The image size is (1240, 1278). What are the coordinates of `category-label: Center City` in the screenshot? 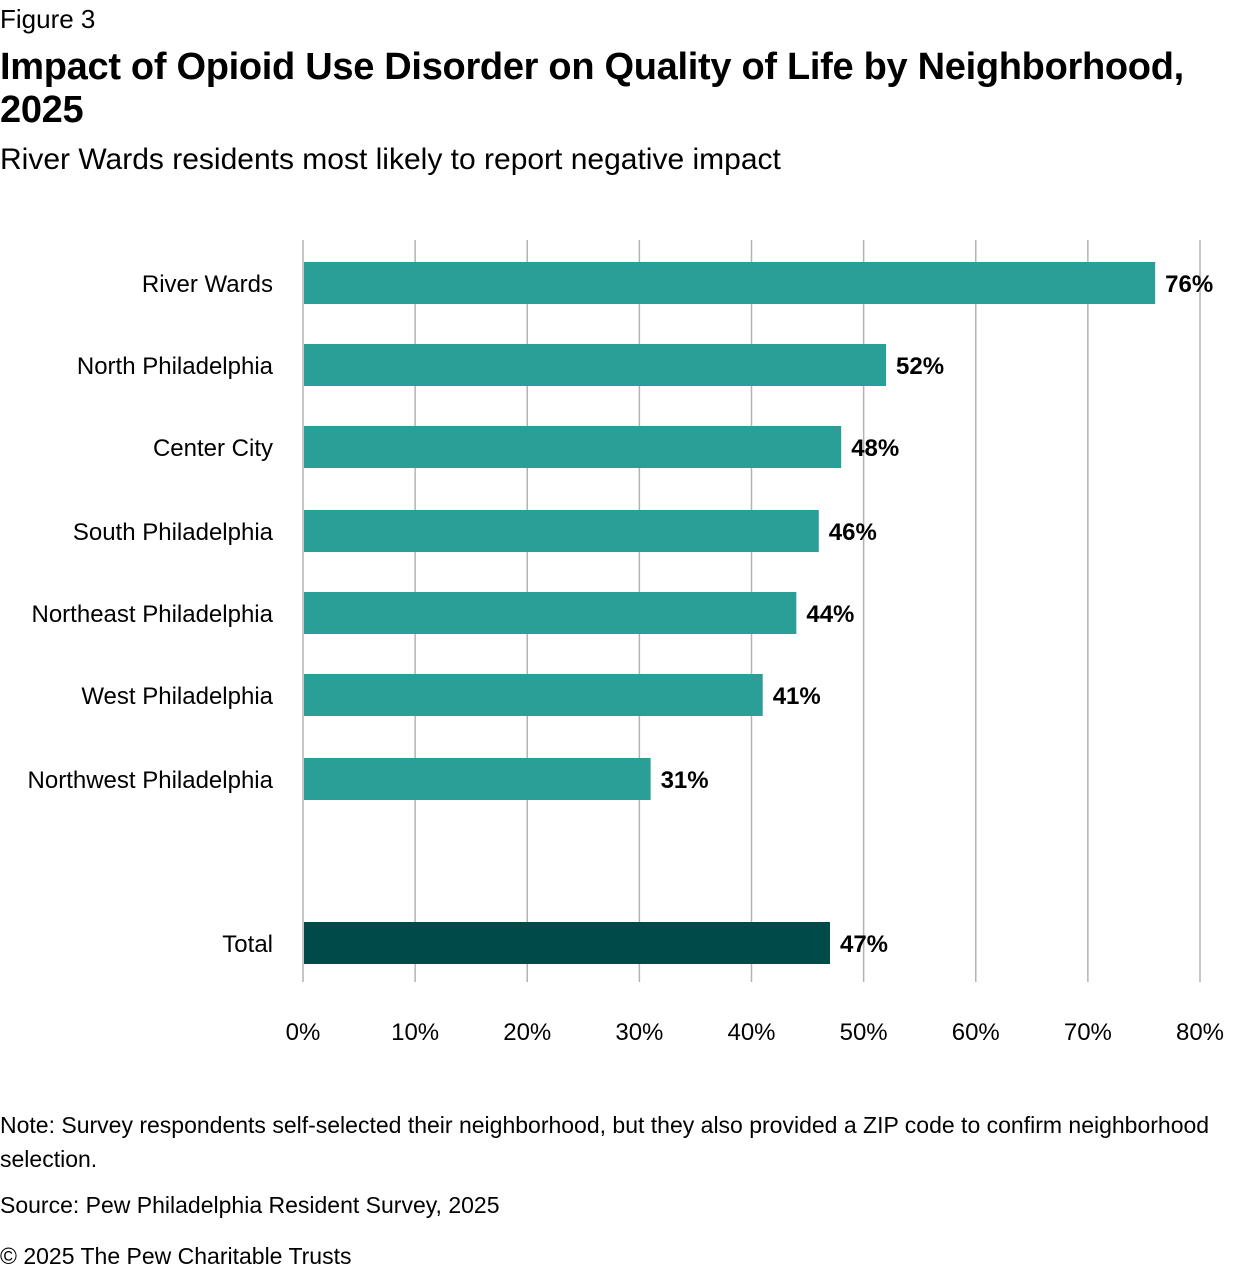 It's located at (213, 448).